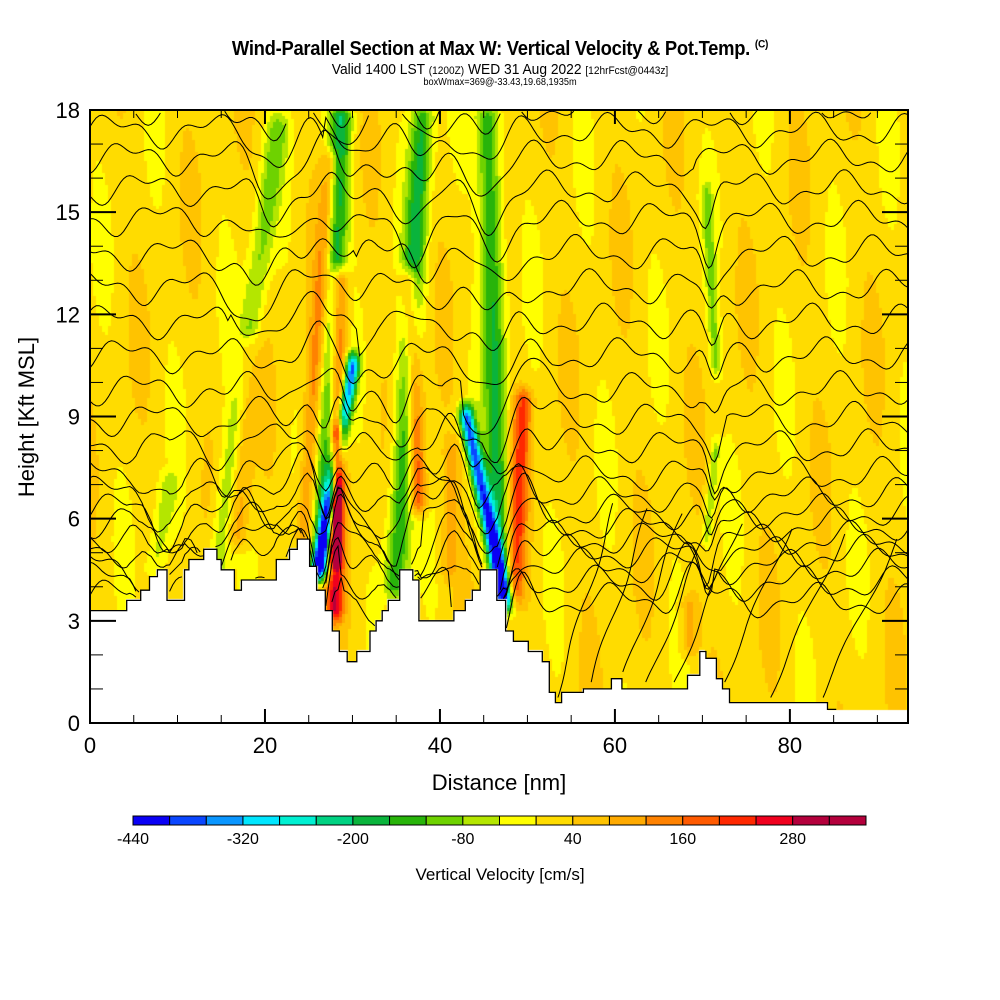  I want to click on valid-date: WED 31 Aug 2022, so click(524, 69).